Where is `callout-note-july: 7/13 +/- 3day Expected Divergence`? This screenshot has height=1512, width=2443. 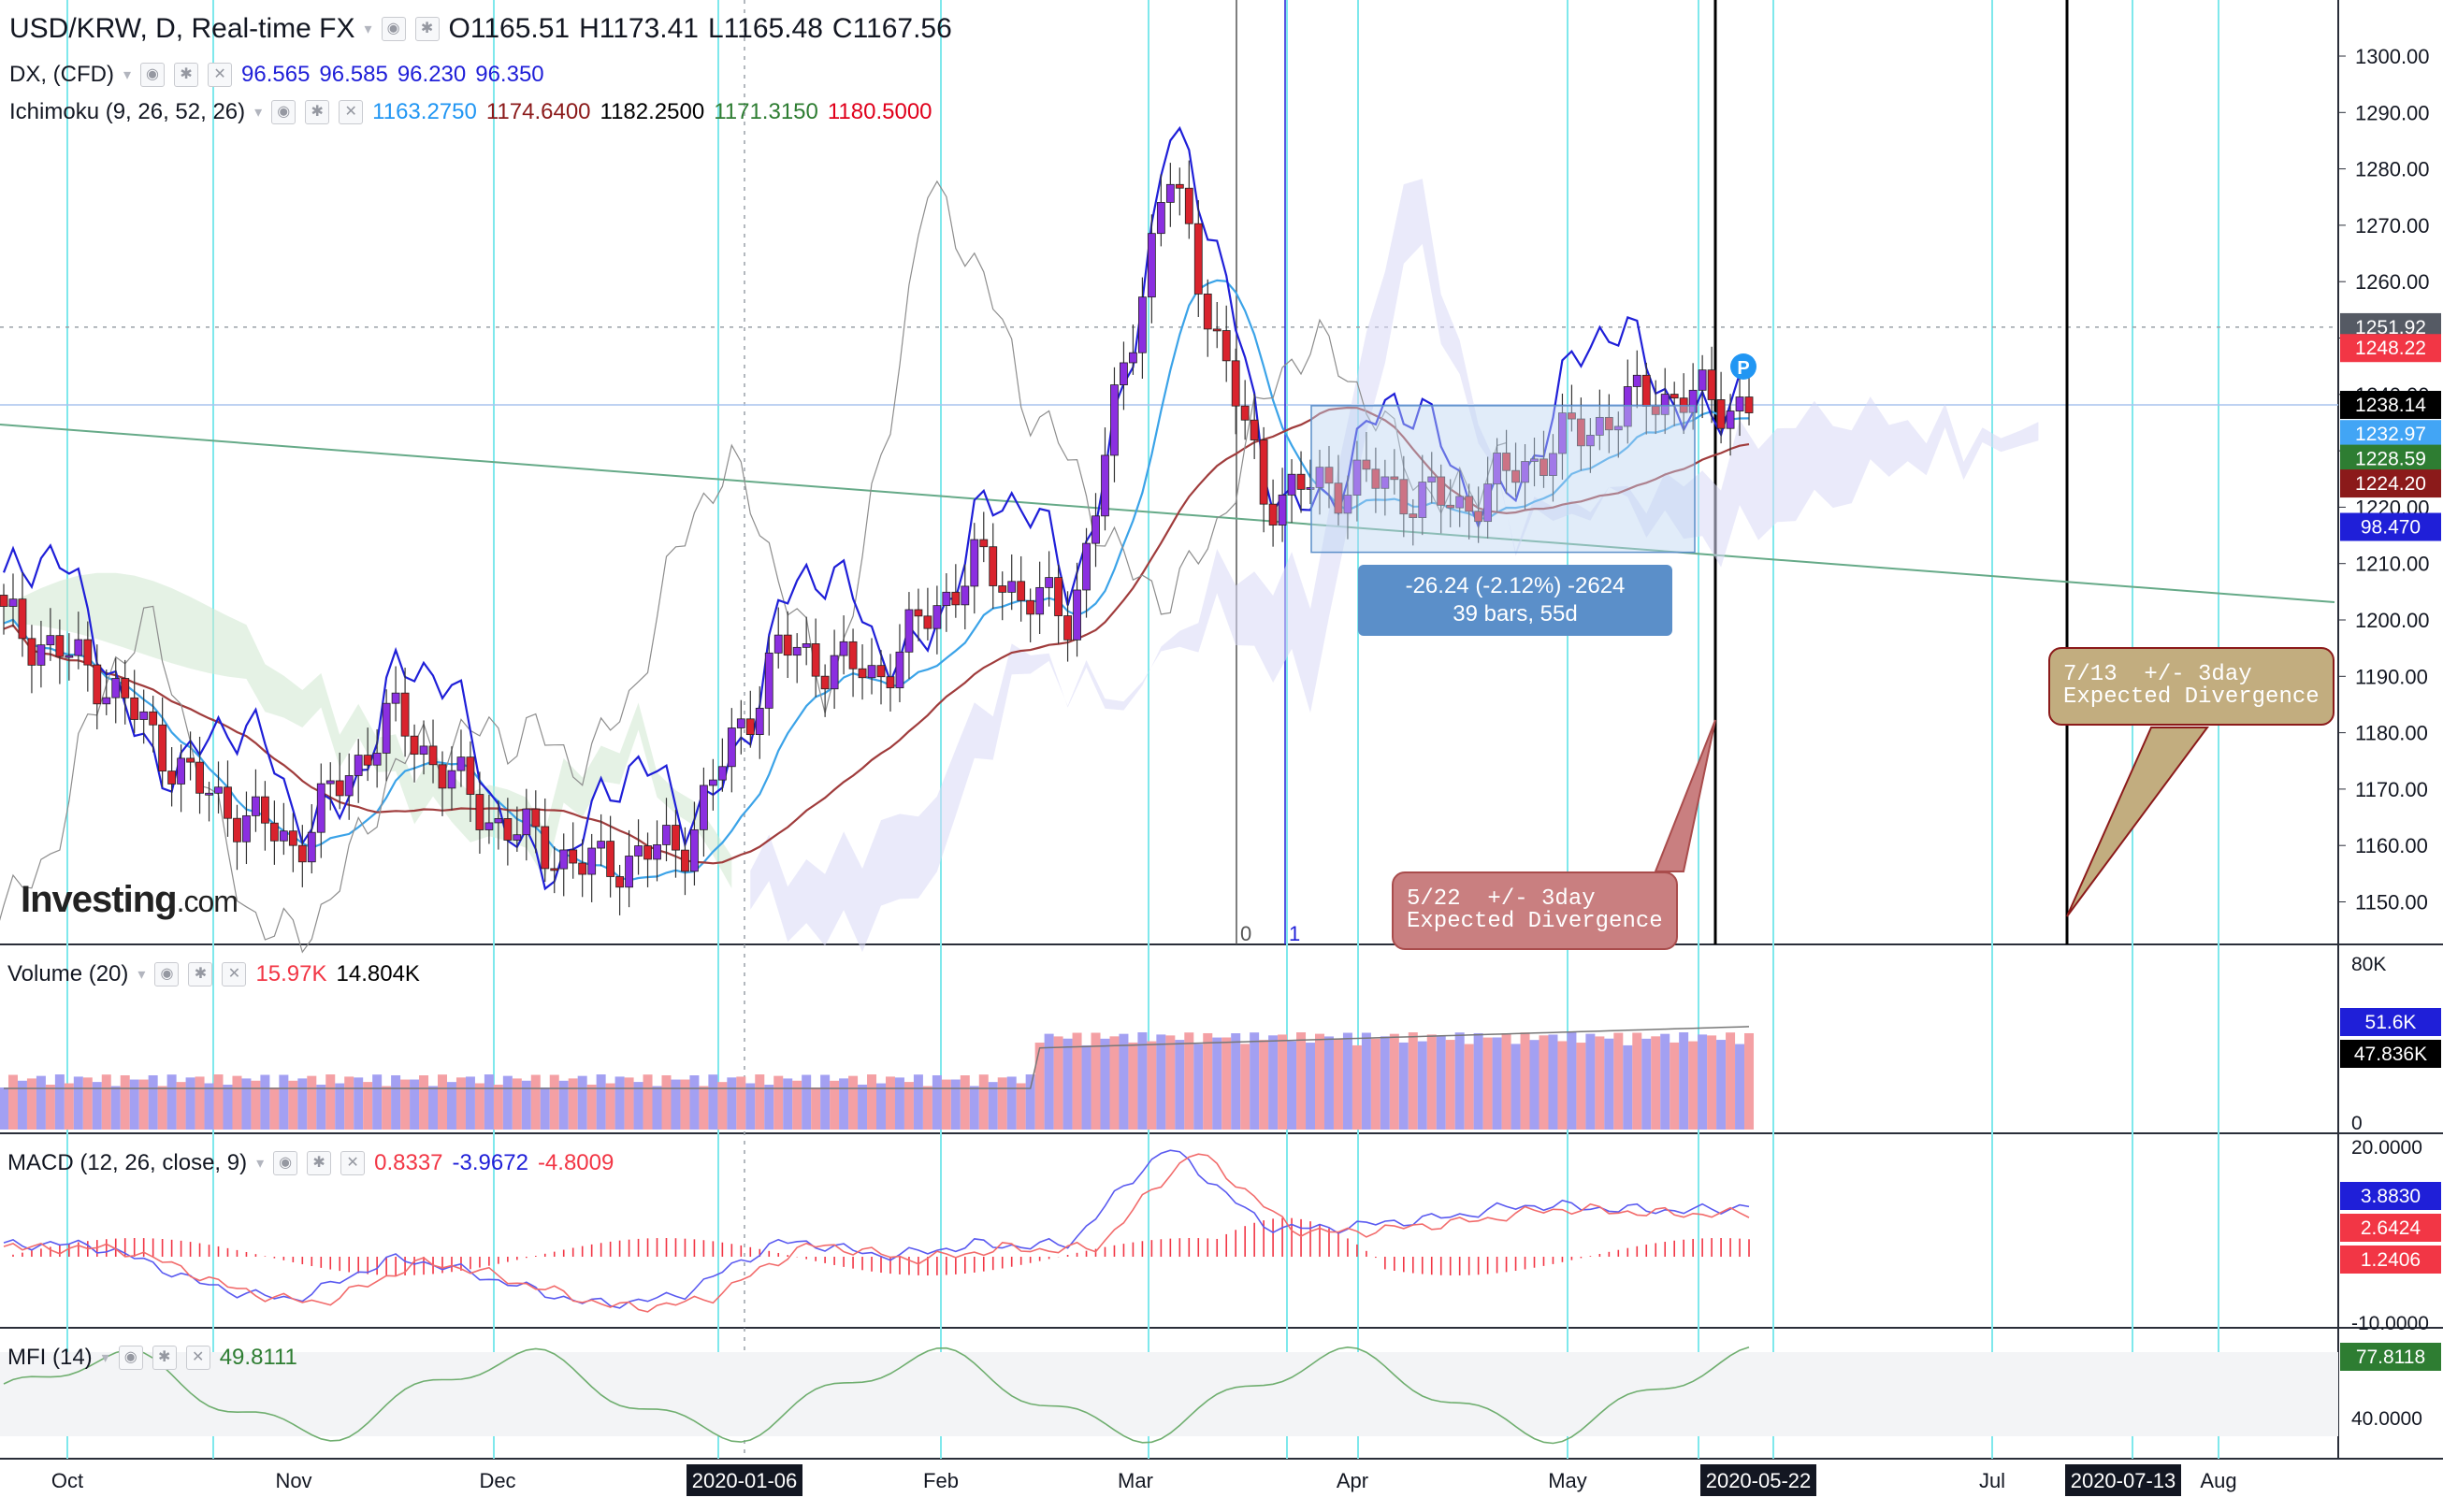
callout-note-july: 7/13 +/- 3day Expected Divergence is located at coordinates (2191, 686).